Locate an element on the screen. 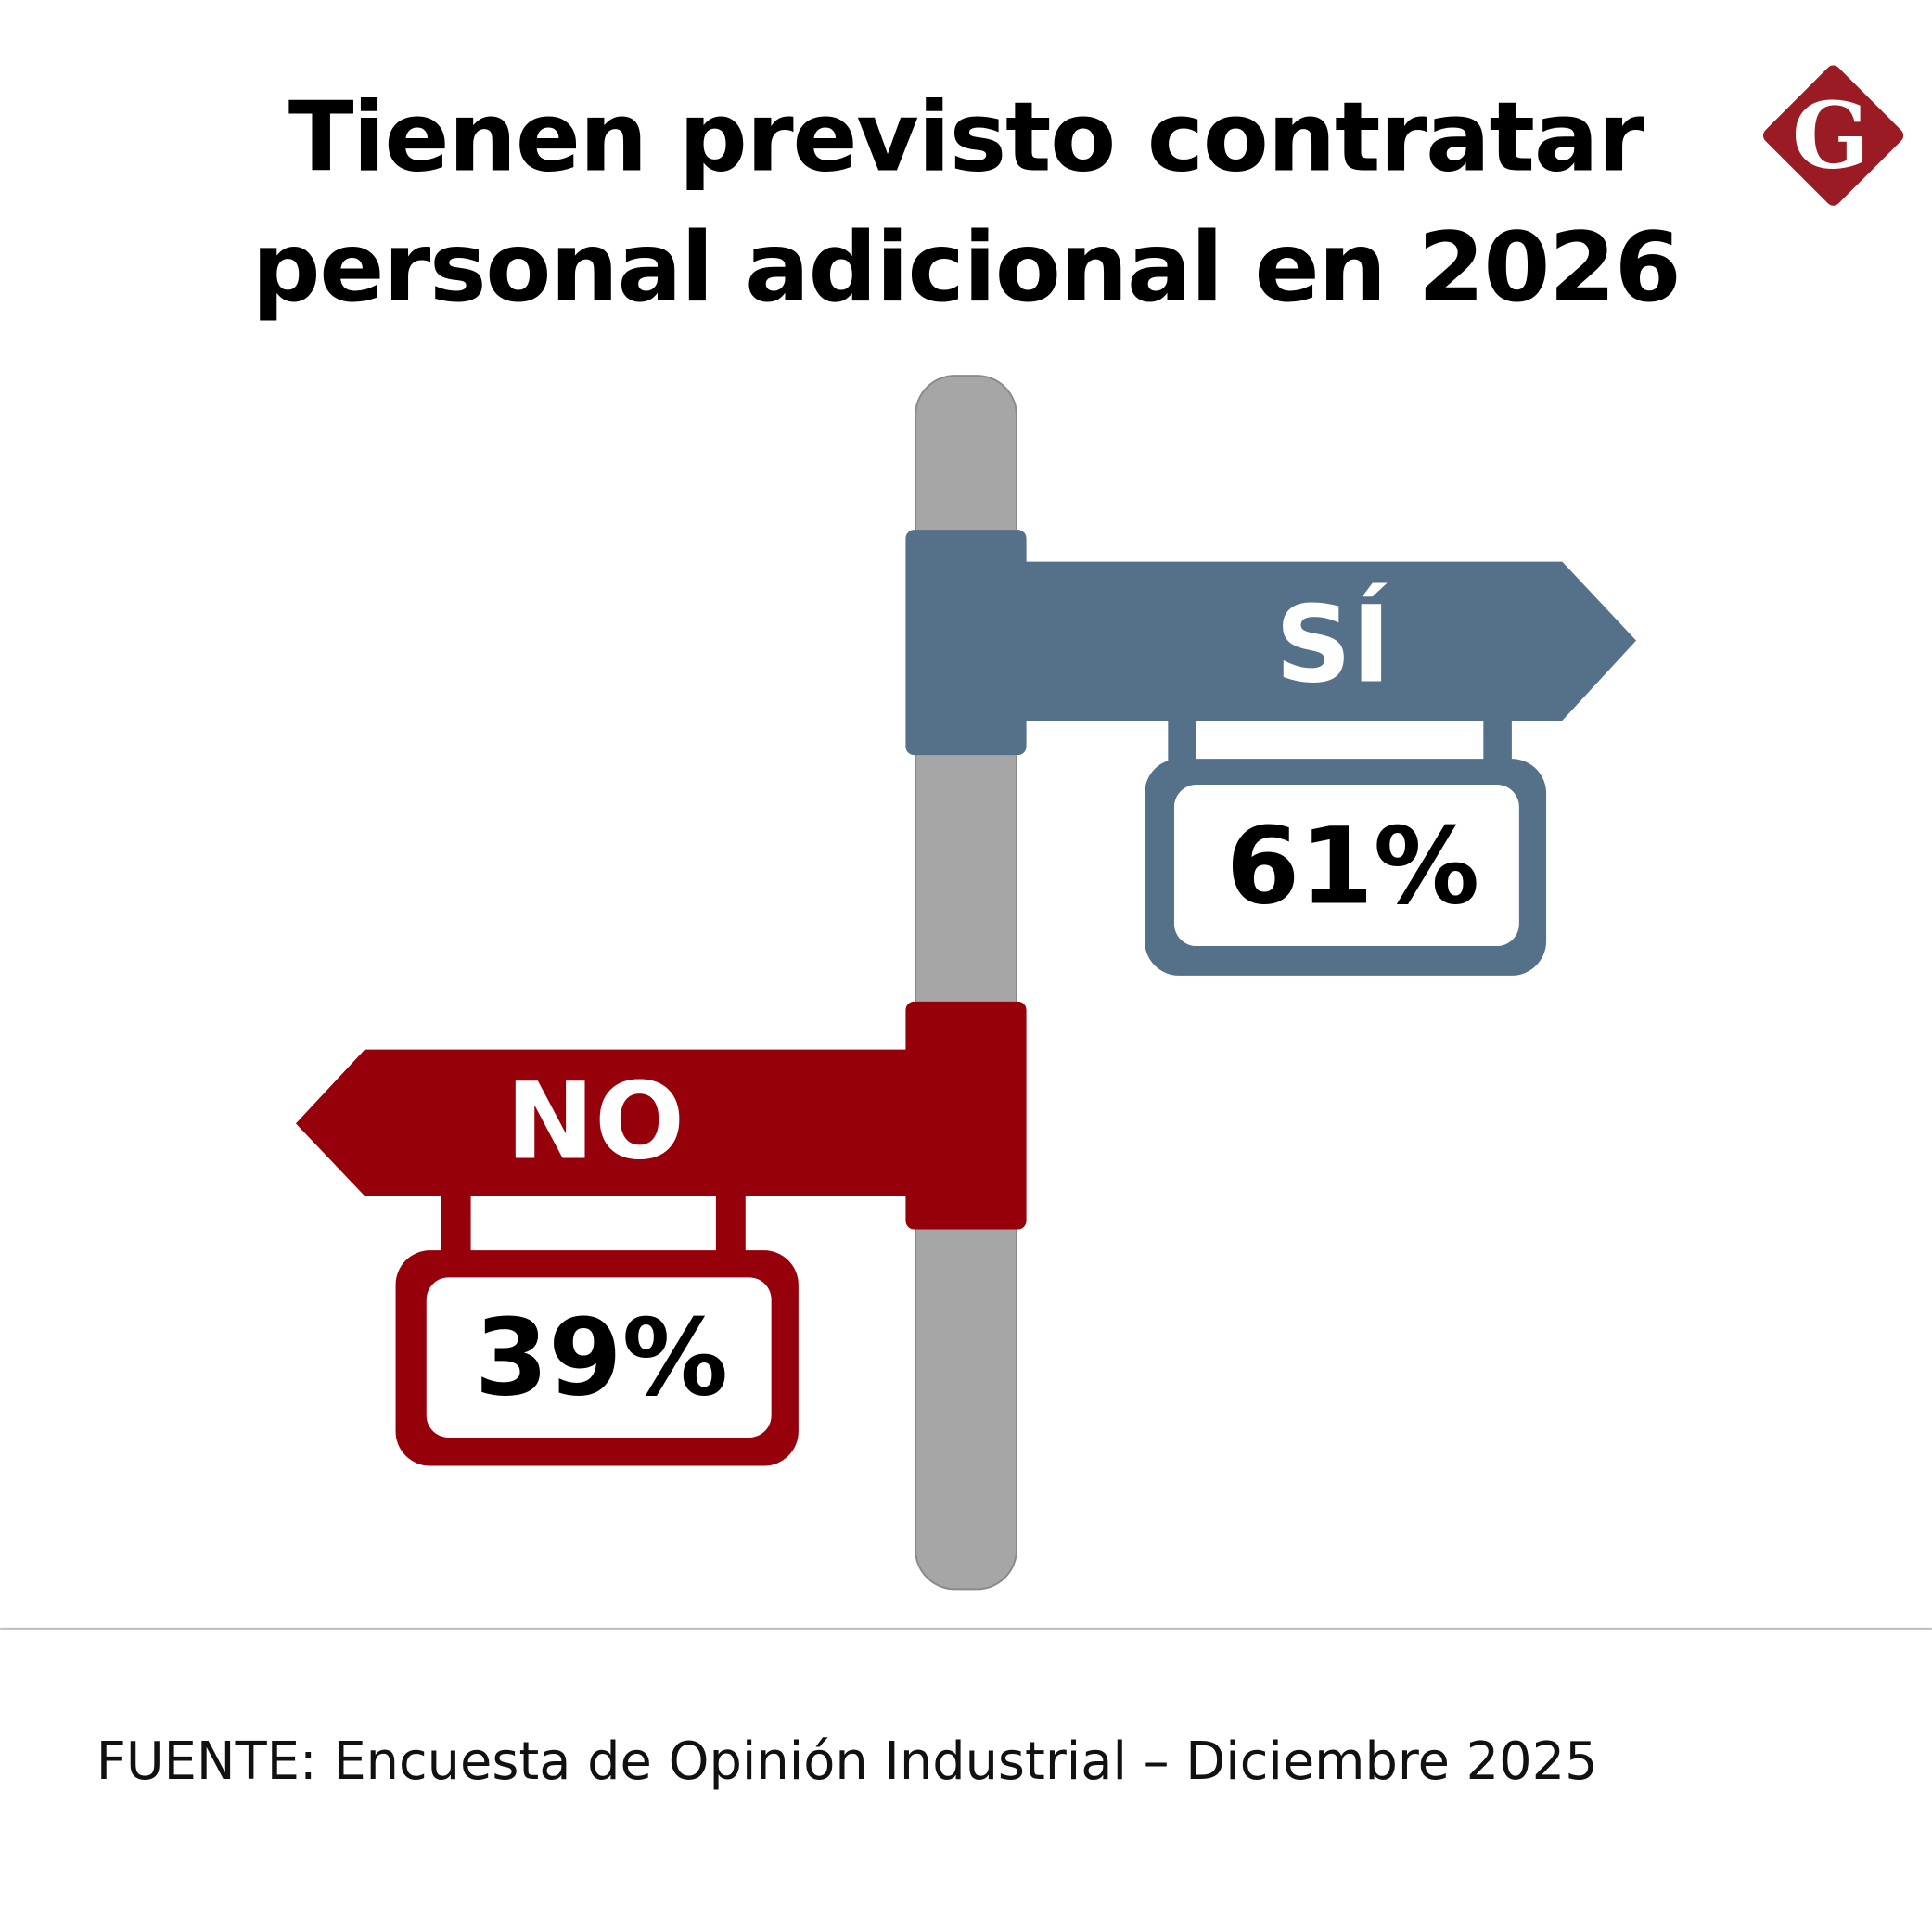 Image resolution: width=1932 pixels, height=1918 pixels. label-si: SÍ is located at coordinates (1333, 644).